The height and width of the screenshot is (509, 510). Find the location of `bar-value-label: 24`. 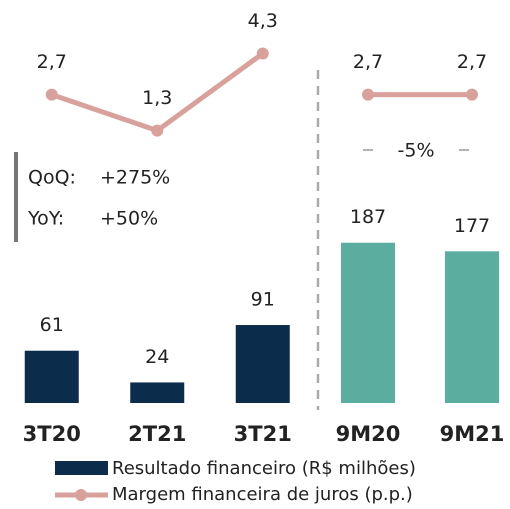

bar-value-label: 24 is located at coordinates (157, 357).